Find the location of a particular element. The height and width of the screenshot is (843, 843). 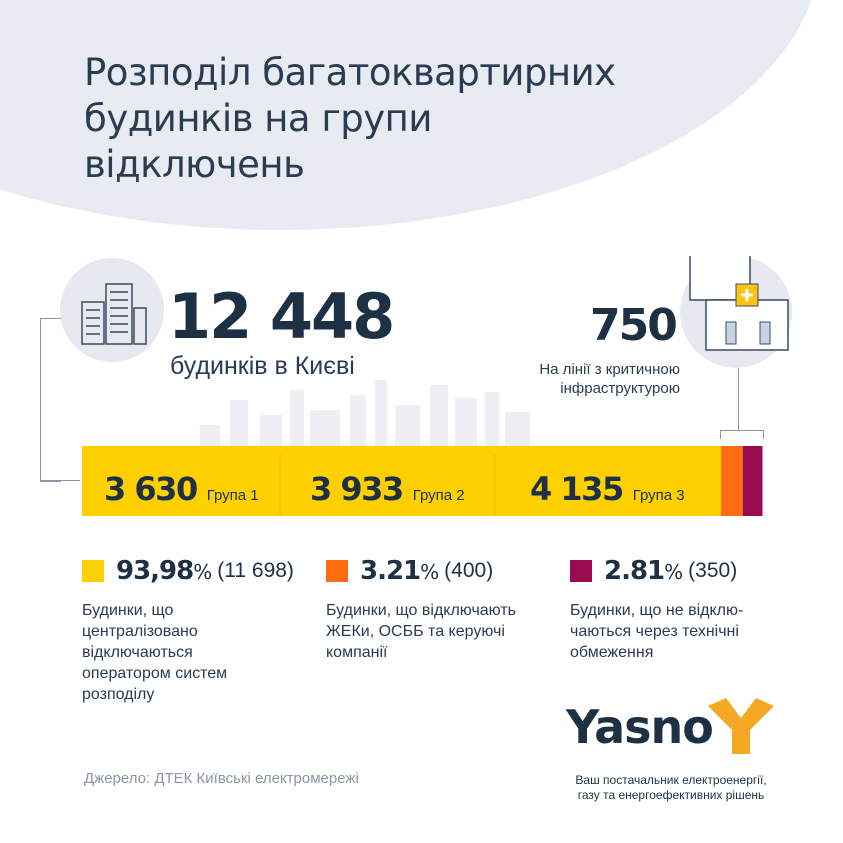

group-1-name: Група 1 is located at coordinates (232, 495).